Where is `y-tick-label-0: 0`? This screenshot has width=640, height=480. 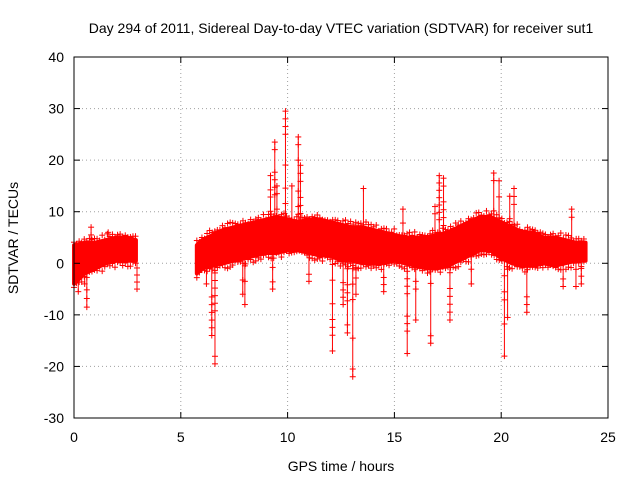 y-tick-label-0: 0 is located at coordinates (60, 263).